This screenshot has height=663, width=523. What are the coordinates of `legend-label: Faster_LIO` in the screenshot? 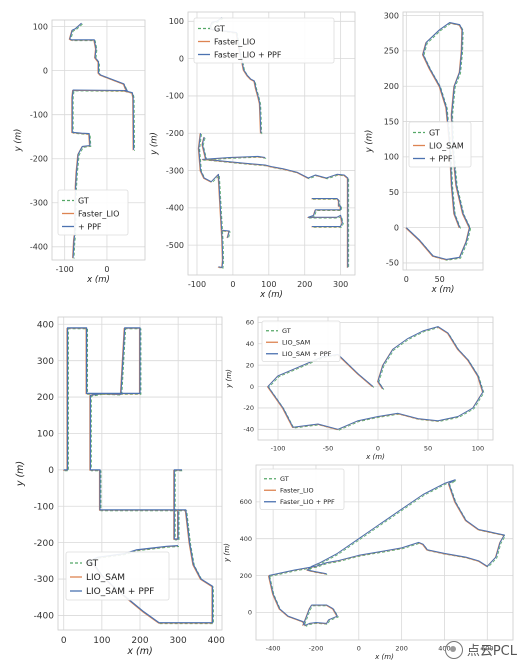 It's located at (297, 491).